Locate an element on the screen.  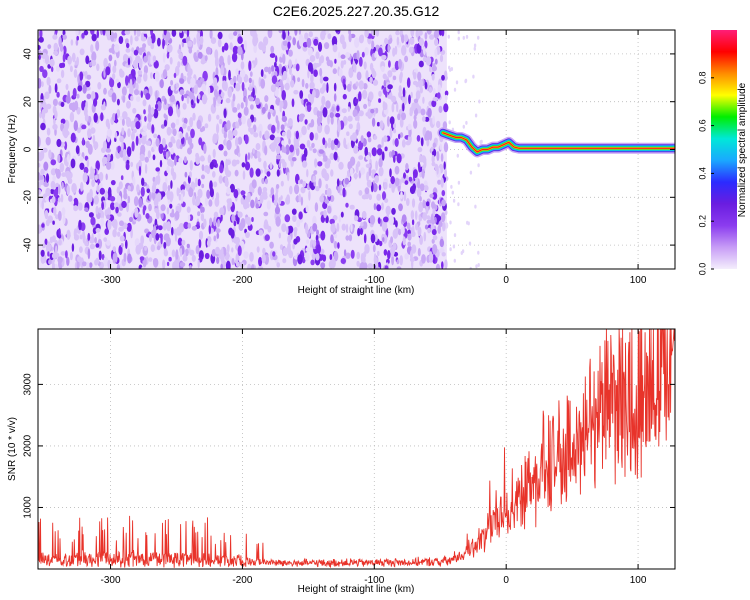
colorbar-tick-label: 0.0 is located at coordinates (702, 269).